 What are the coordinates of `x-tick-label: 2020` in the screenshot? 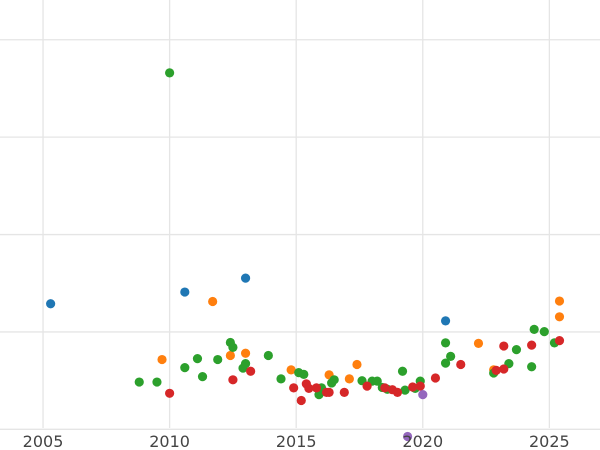 It's located at (422, 441).